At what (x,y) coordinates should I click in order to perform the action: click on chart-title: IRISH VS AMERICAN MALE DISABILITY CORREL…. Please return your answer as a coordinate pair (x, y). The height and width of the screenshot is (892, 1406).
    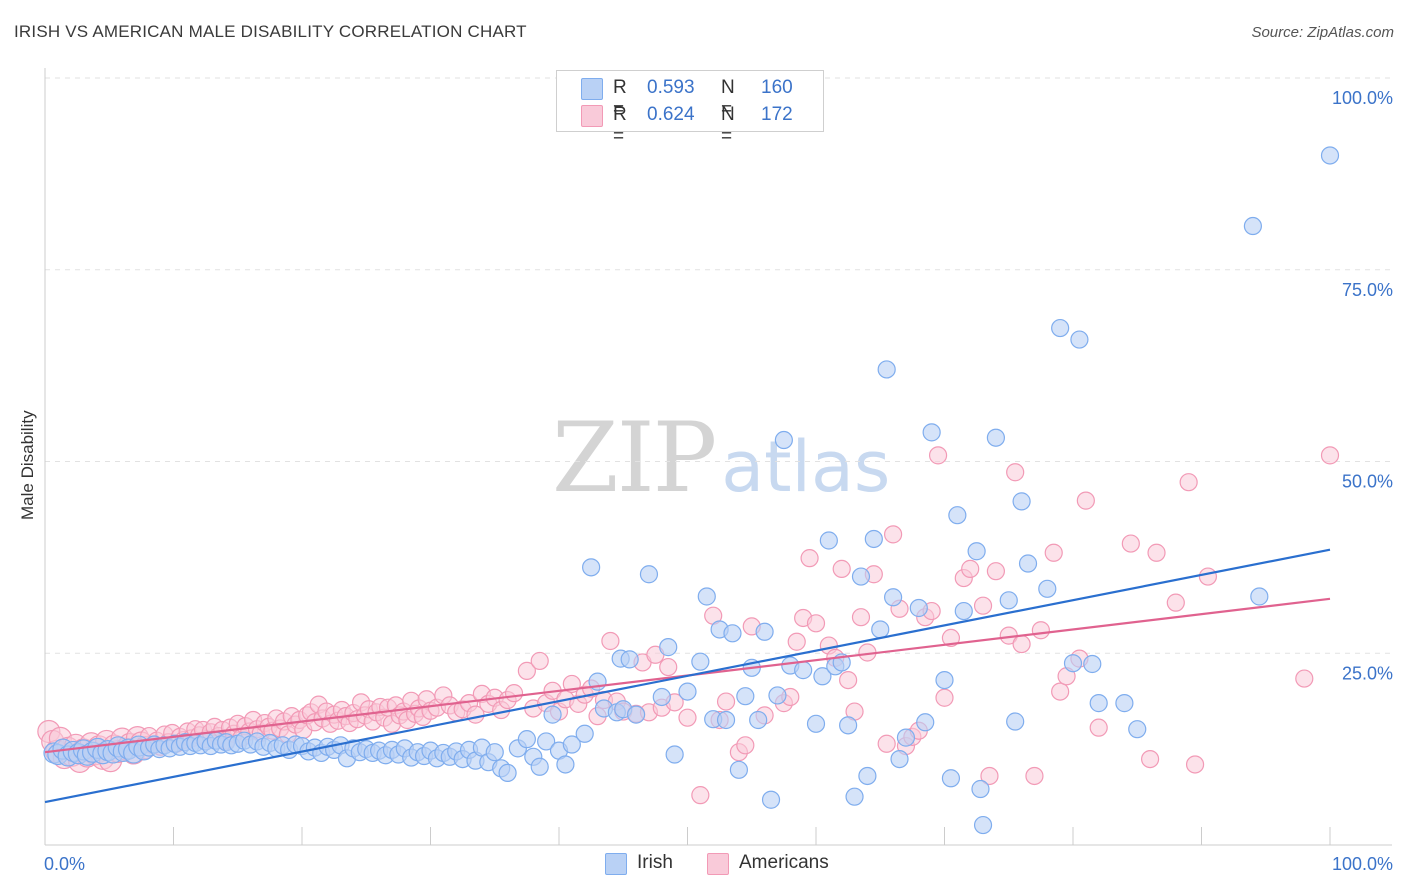
    Looking at the image, I should click on (270, 31).